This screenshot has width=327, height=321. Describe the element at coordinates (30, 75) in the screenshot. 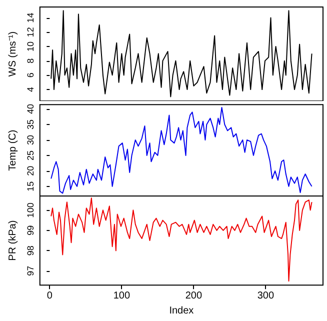

I see `y-tick-label: 6` at that location.